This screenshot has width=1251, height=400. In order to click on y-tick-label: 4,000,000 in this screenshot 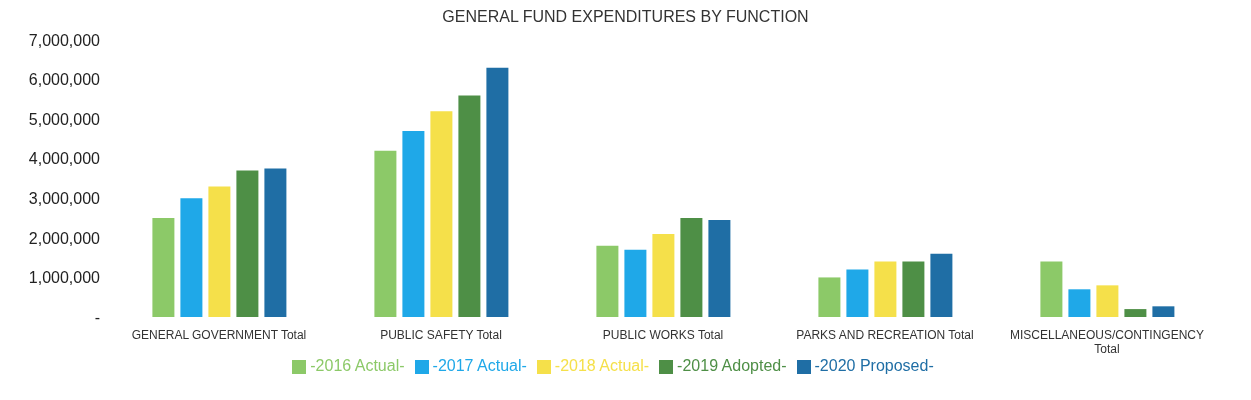, I will do `click(64, 159)`.